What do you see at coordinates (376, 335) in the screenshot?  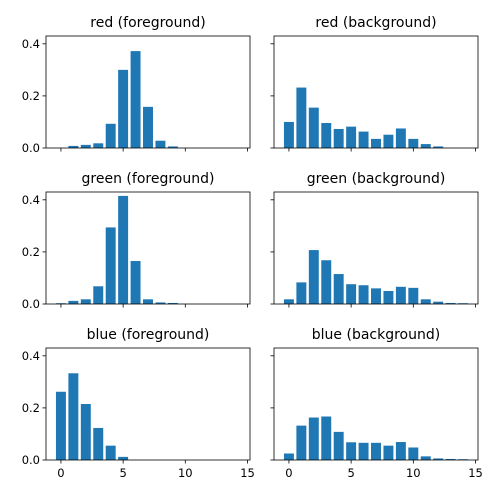 I see `subplot-title: blue (background)` at bounding box center [376, 335].